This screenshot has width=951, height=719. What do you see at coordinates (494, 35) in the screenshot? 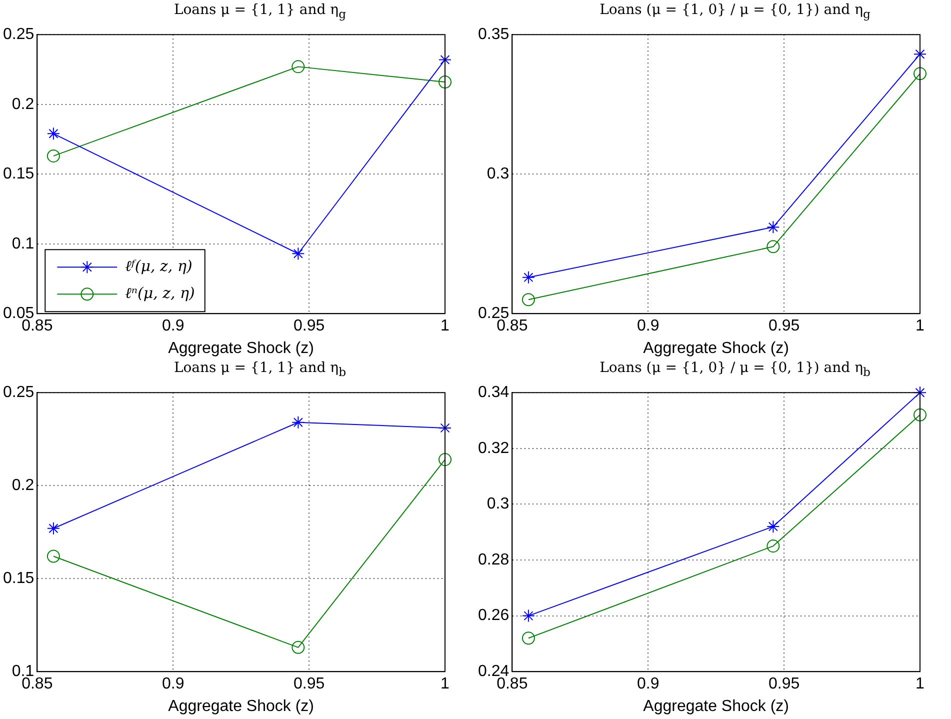
I see `y-tick-label: 0.35` at bounding box center [494, 35].